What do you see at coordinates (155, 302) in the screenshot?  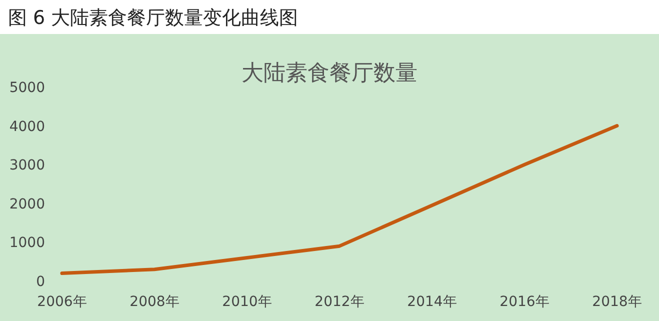 I see `x-tick-label: 2008年` at bounding box center [155, 302].